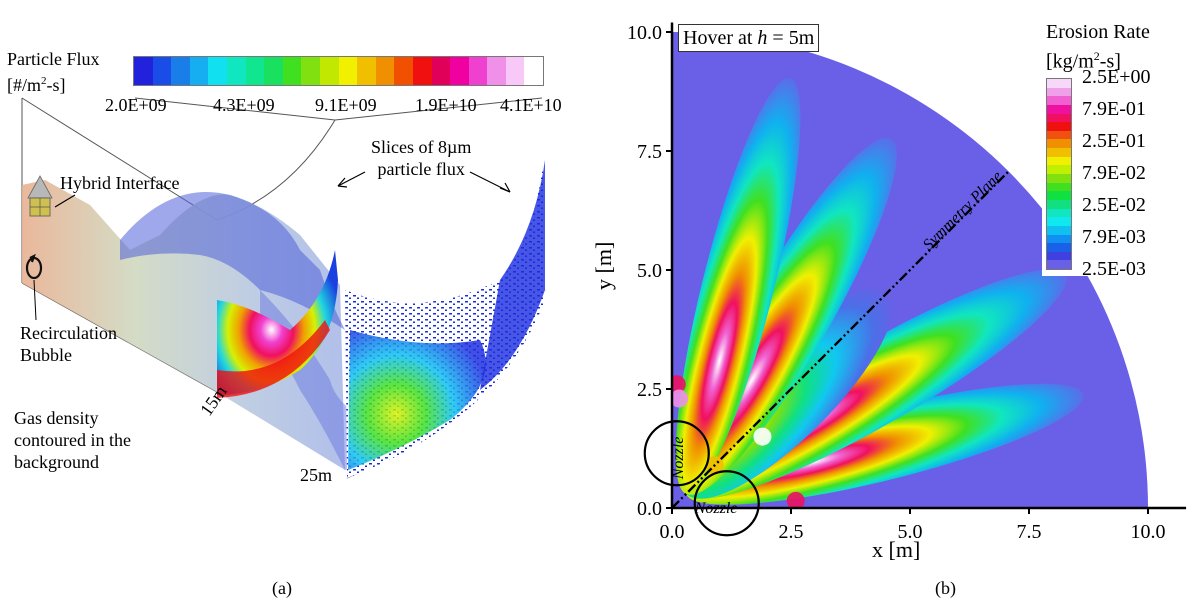 The height and width of the screenshot is (601, 1191). Describe the element at coordinates (53, 59) in the screenshot. I see `colorbar-title-line1: Particle Flux` at that location.